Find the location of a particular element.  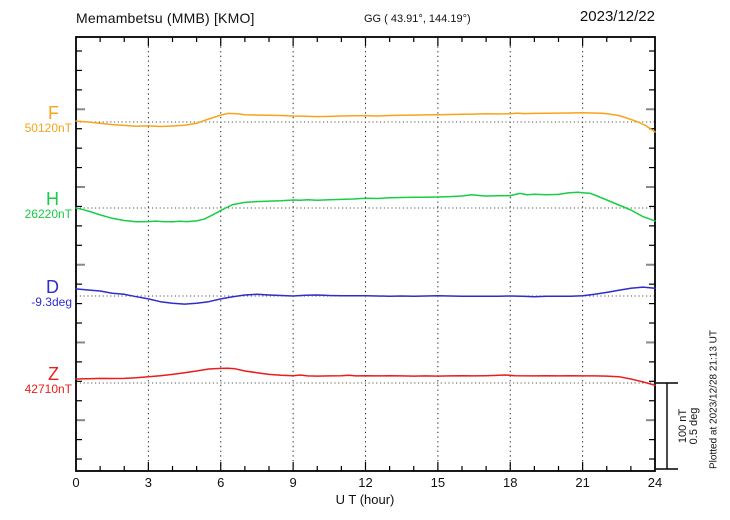

x-tick-label-6: 6 is located at coordinates (221, 482).